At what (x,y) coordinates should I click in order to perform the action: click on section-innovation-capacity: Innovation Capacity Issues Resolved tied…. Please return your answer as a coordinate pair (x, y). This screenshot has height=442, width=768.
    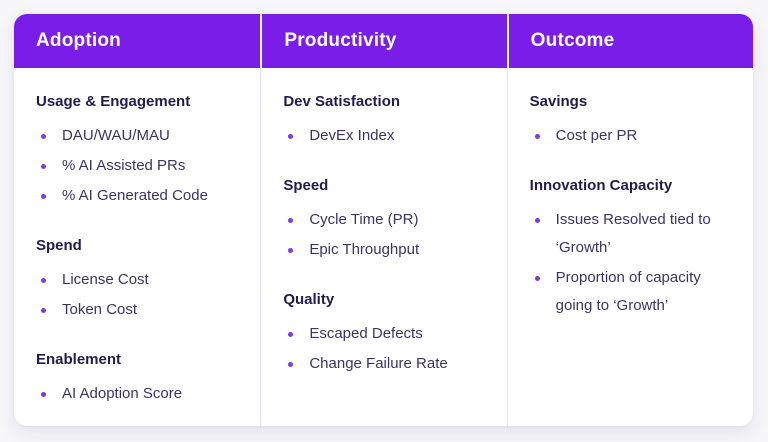
    Looking at the image, I should click on (631, 248).